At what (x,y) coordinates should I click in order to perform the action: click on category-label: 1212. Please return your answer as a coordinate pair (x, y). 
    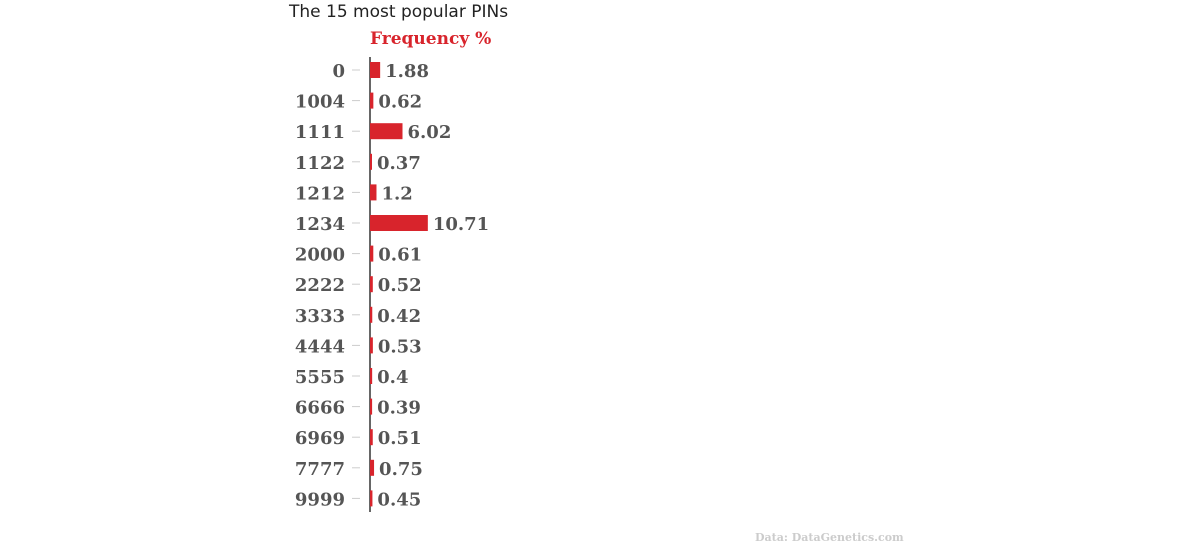
    Looking at the image, I should click on (320, 193).